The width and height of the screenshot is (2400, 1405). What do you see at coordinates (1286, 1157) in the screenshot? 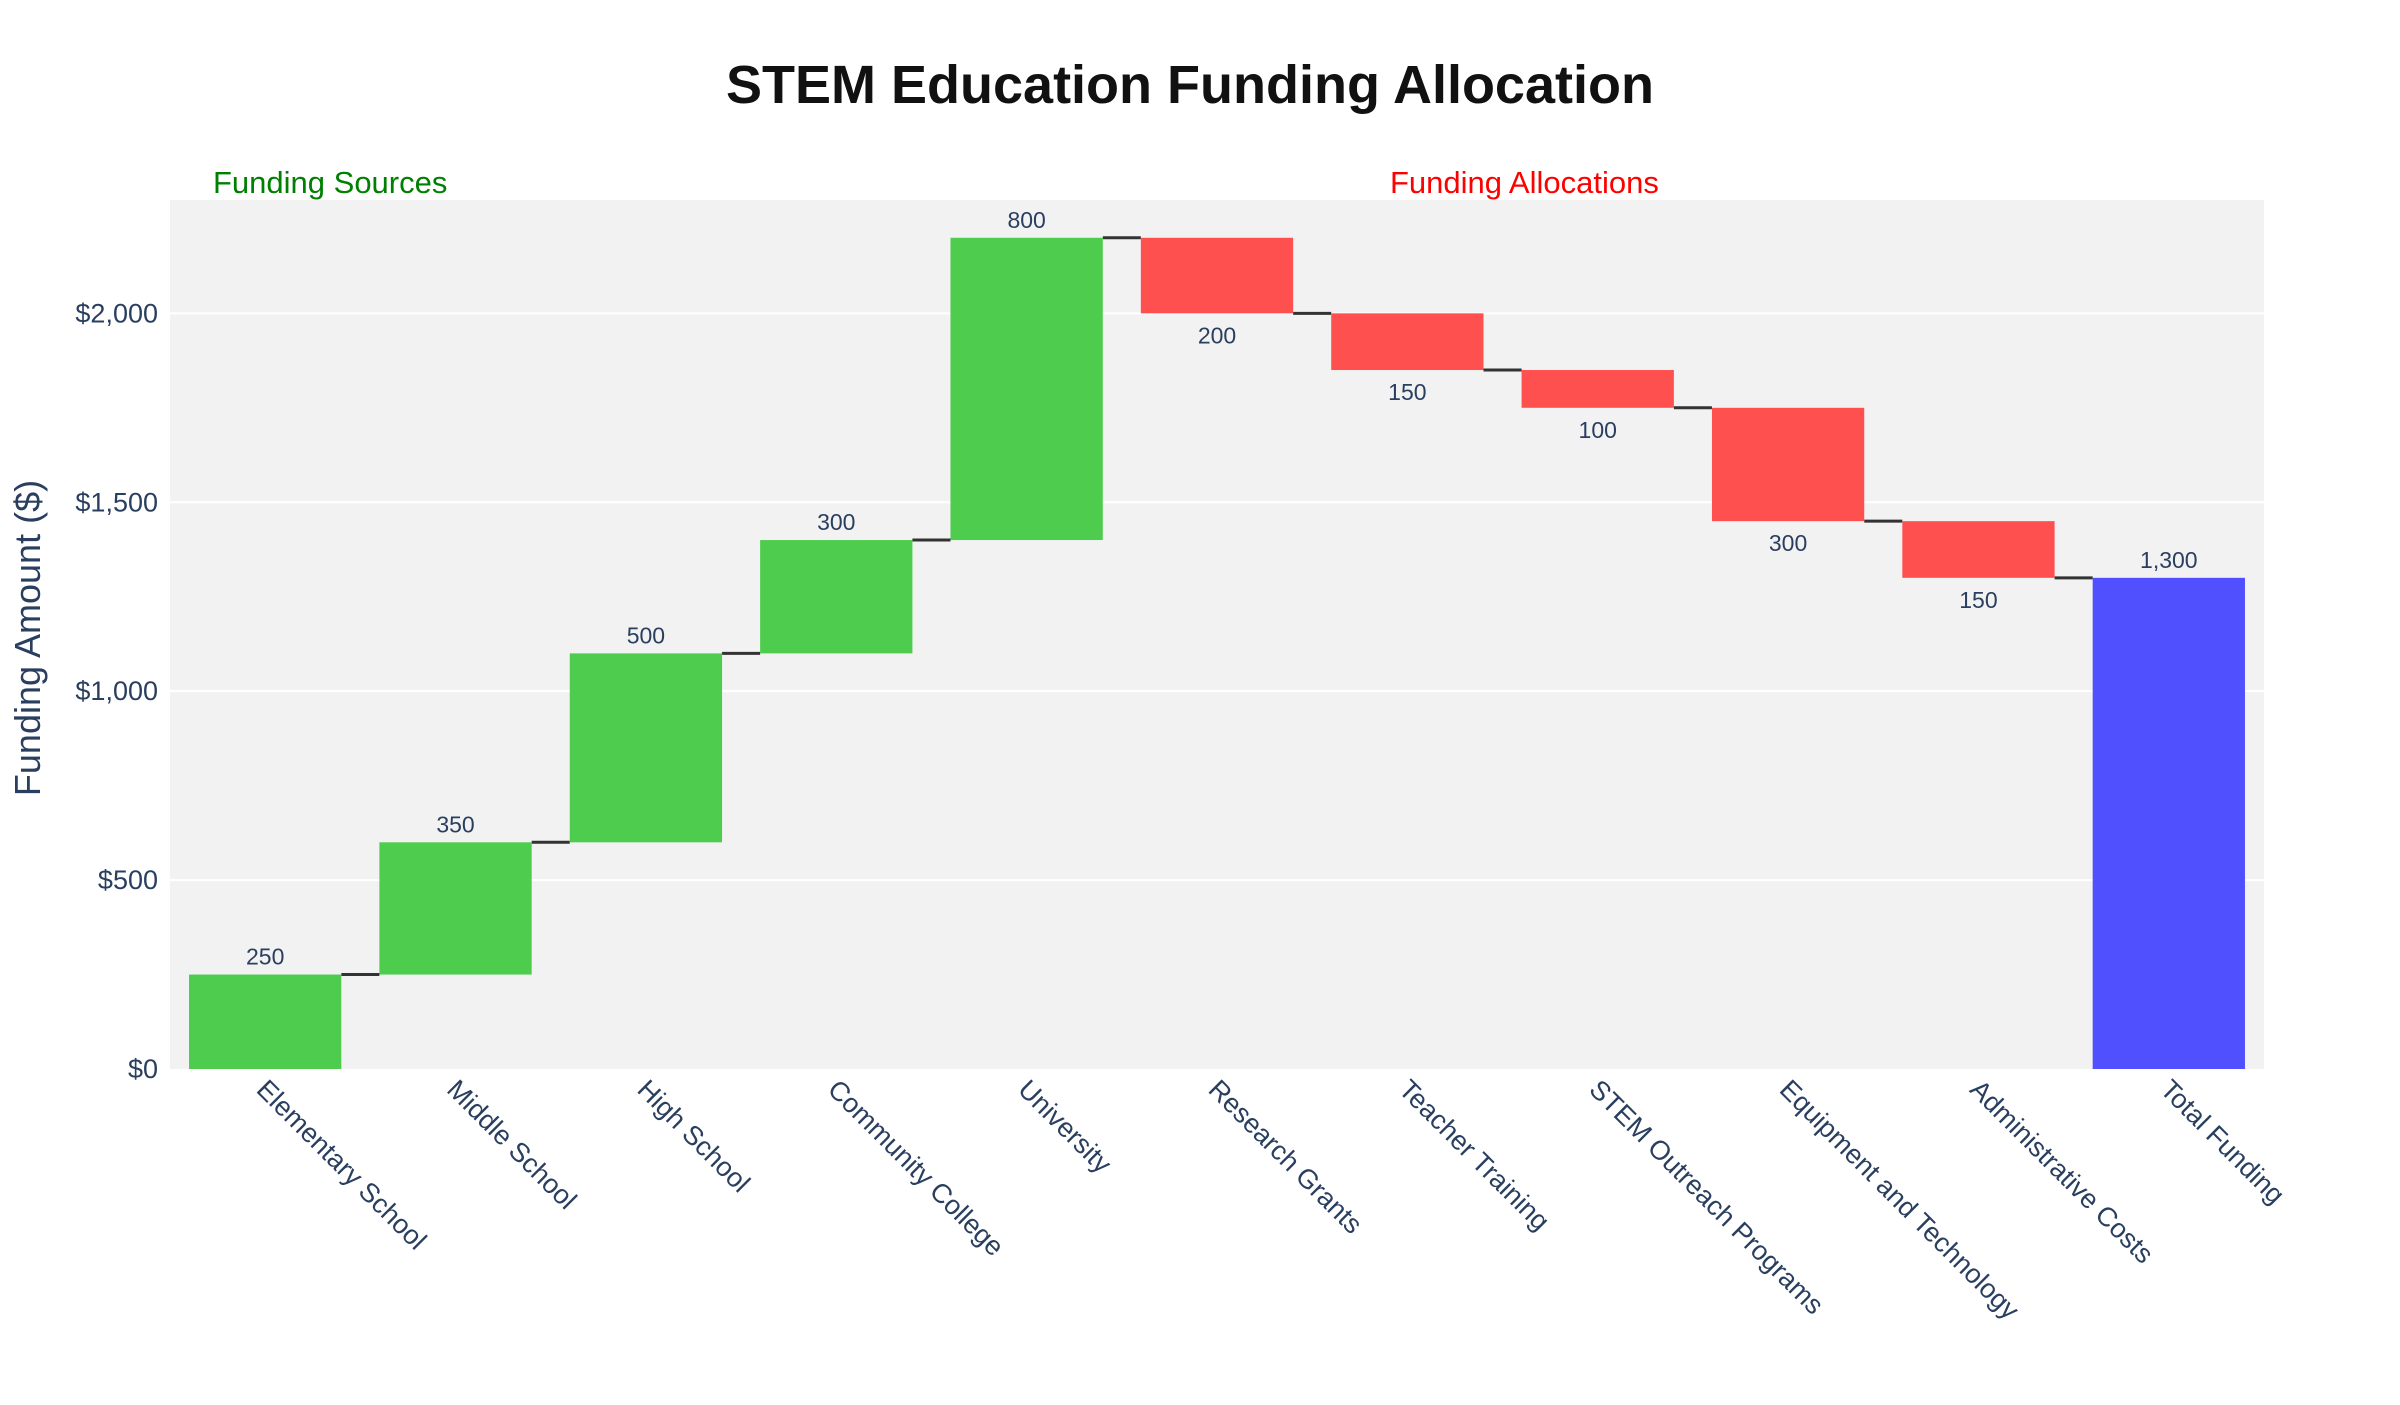
I see `x-tick-label: Research Grants` at bounding box center [1286, 1157].